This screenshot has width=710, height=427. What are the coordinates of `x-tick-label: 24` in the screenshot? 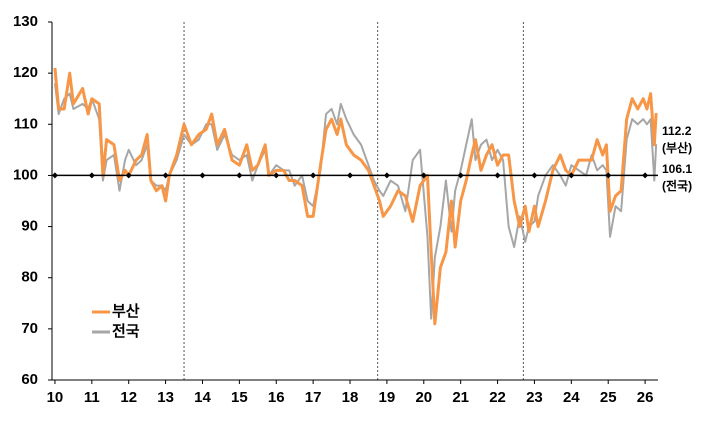 It's located at (571, 397).